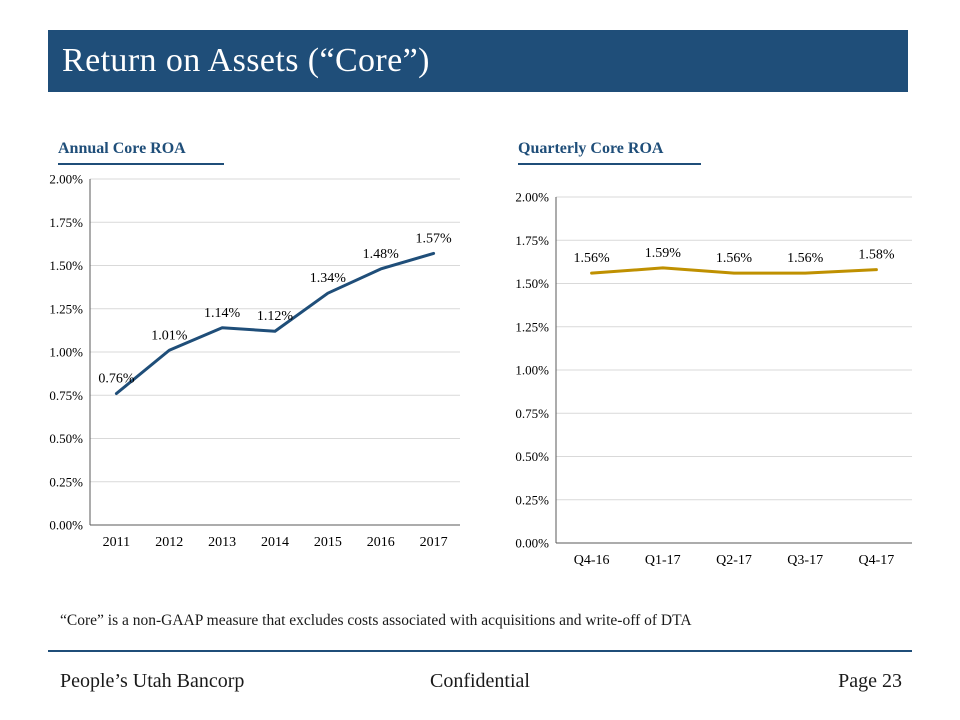 This screenshot has width=960, height=720. What do you see at coordinates (169, 335) in the screenshot?
I see `svg-text: 1.01%` at bounding box center [169, 335].